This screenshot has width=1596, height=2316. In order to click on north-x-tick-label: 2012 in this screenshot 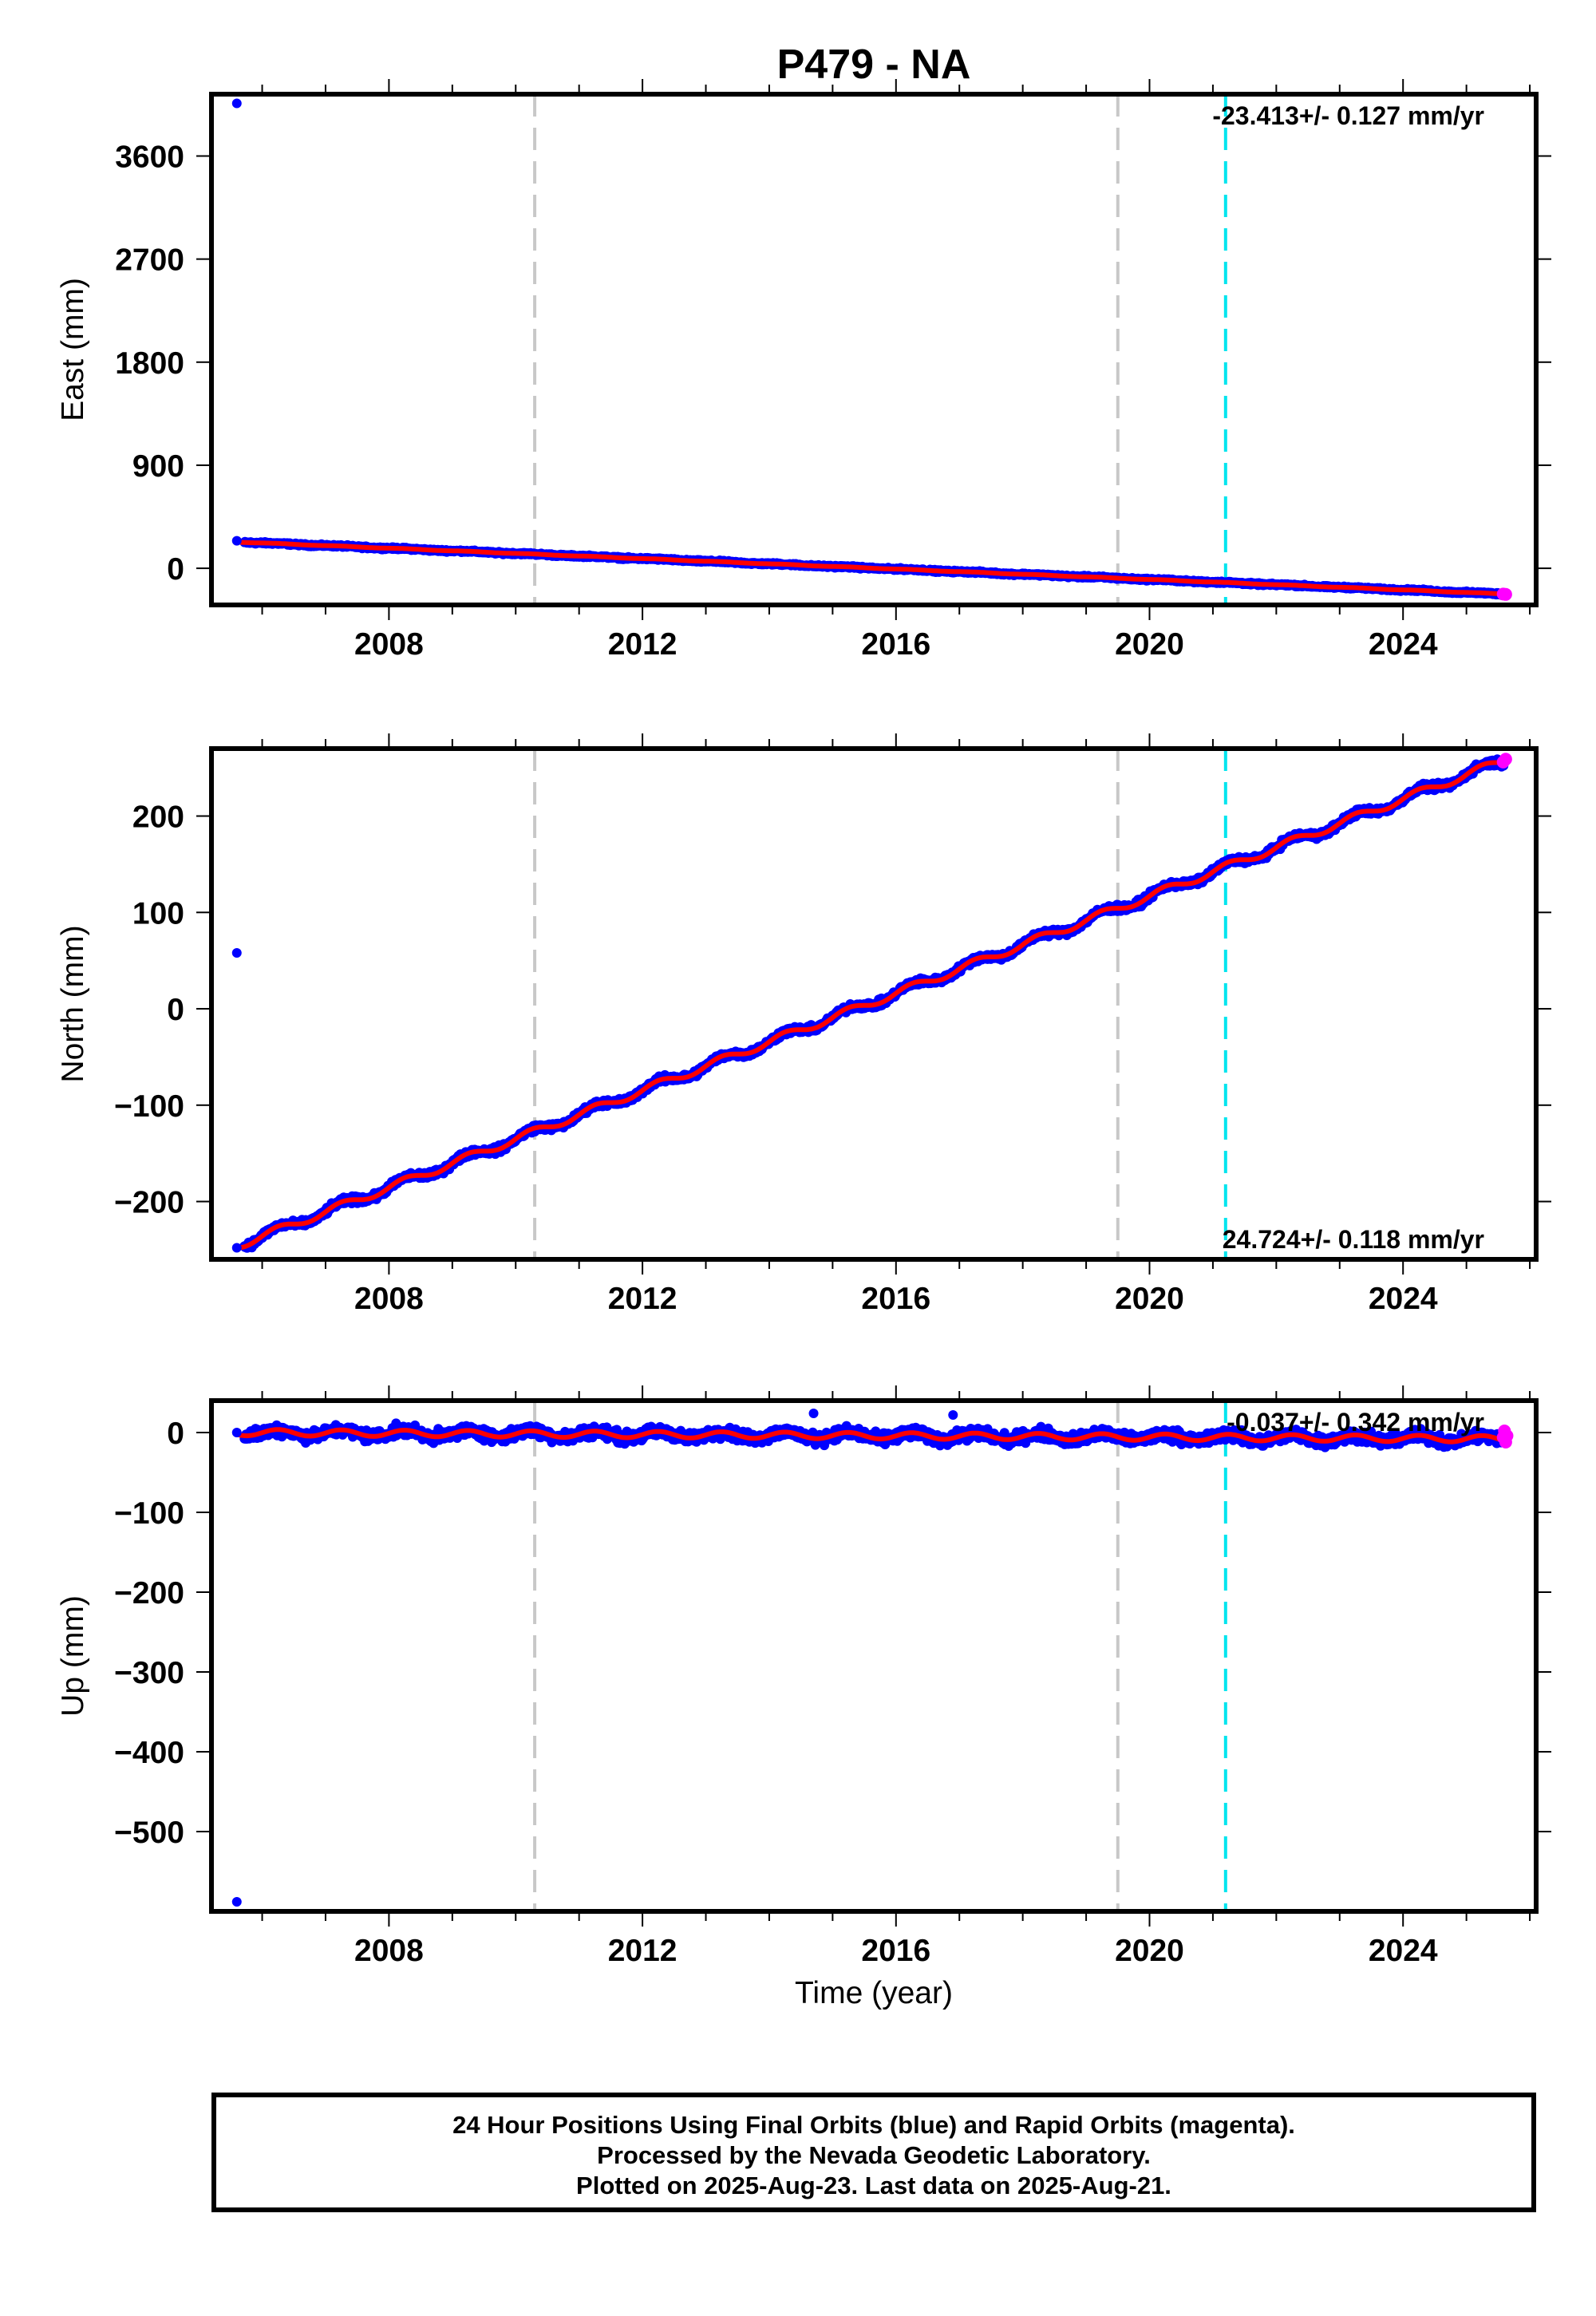, I will do `click(643, 1299)`.